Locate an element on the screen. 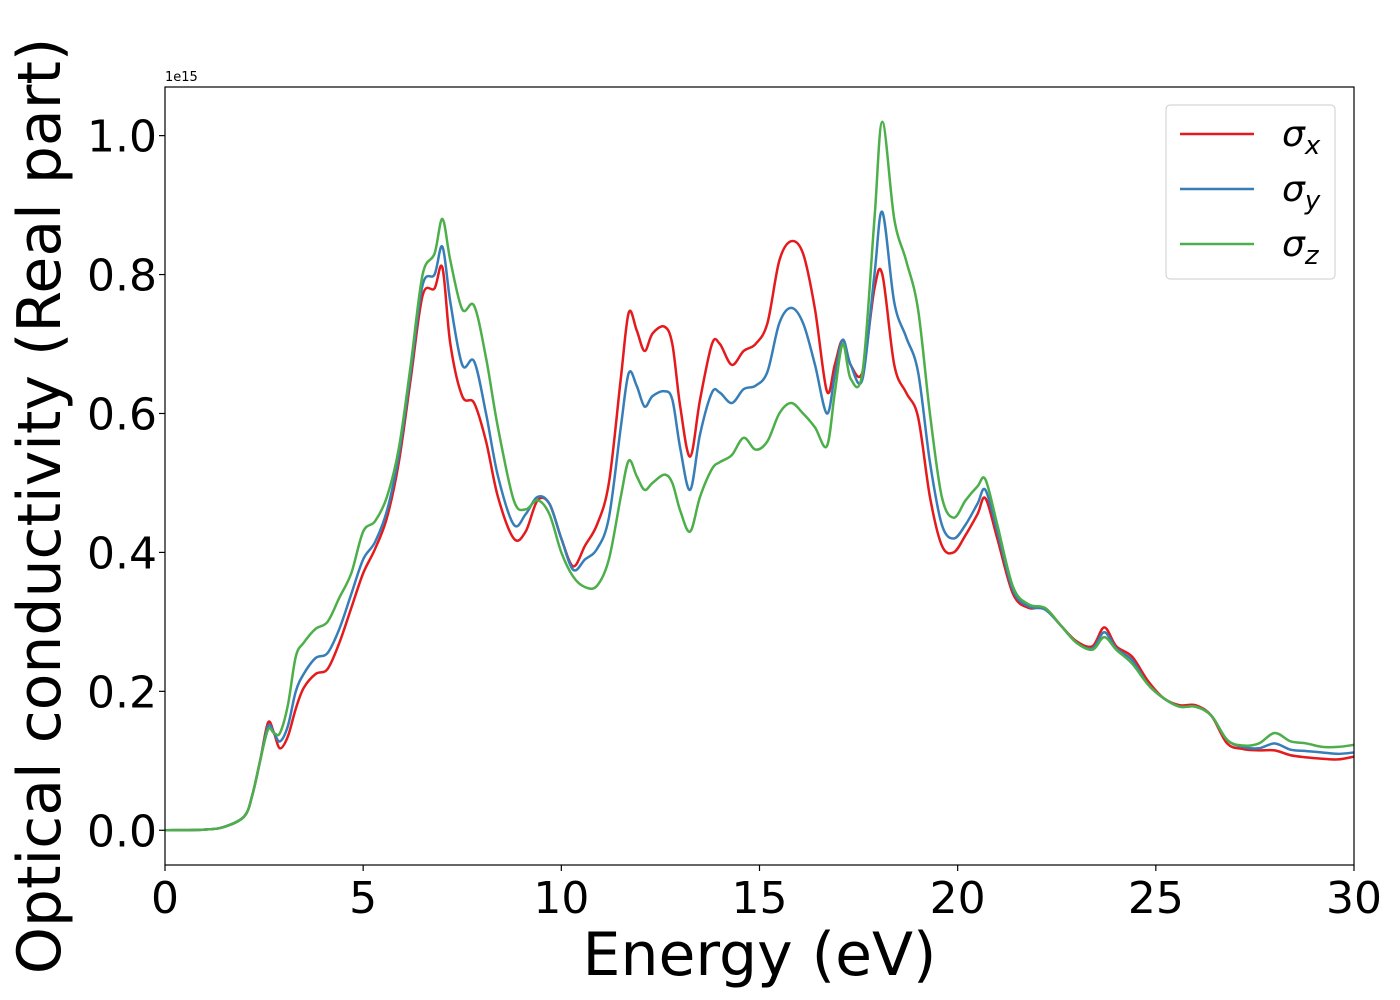 Image resolution: width=1400 pixels, height=1000 pixels. y-tick-label: 0.8 is located at coordinates (122, 276).